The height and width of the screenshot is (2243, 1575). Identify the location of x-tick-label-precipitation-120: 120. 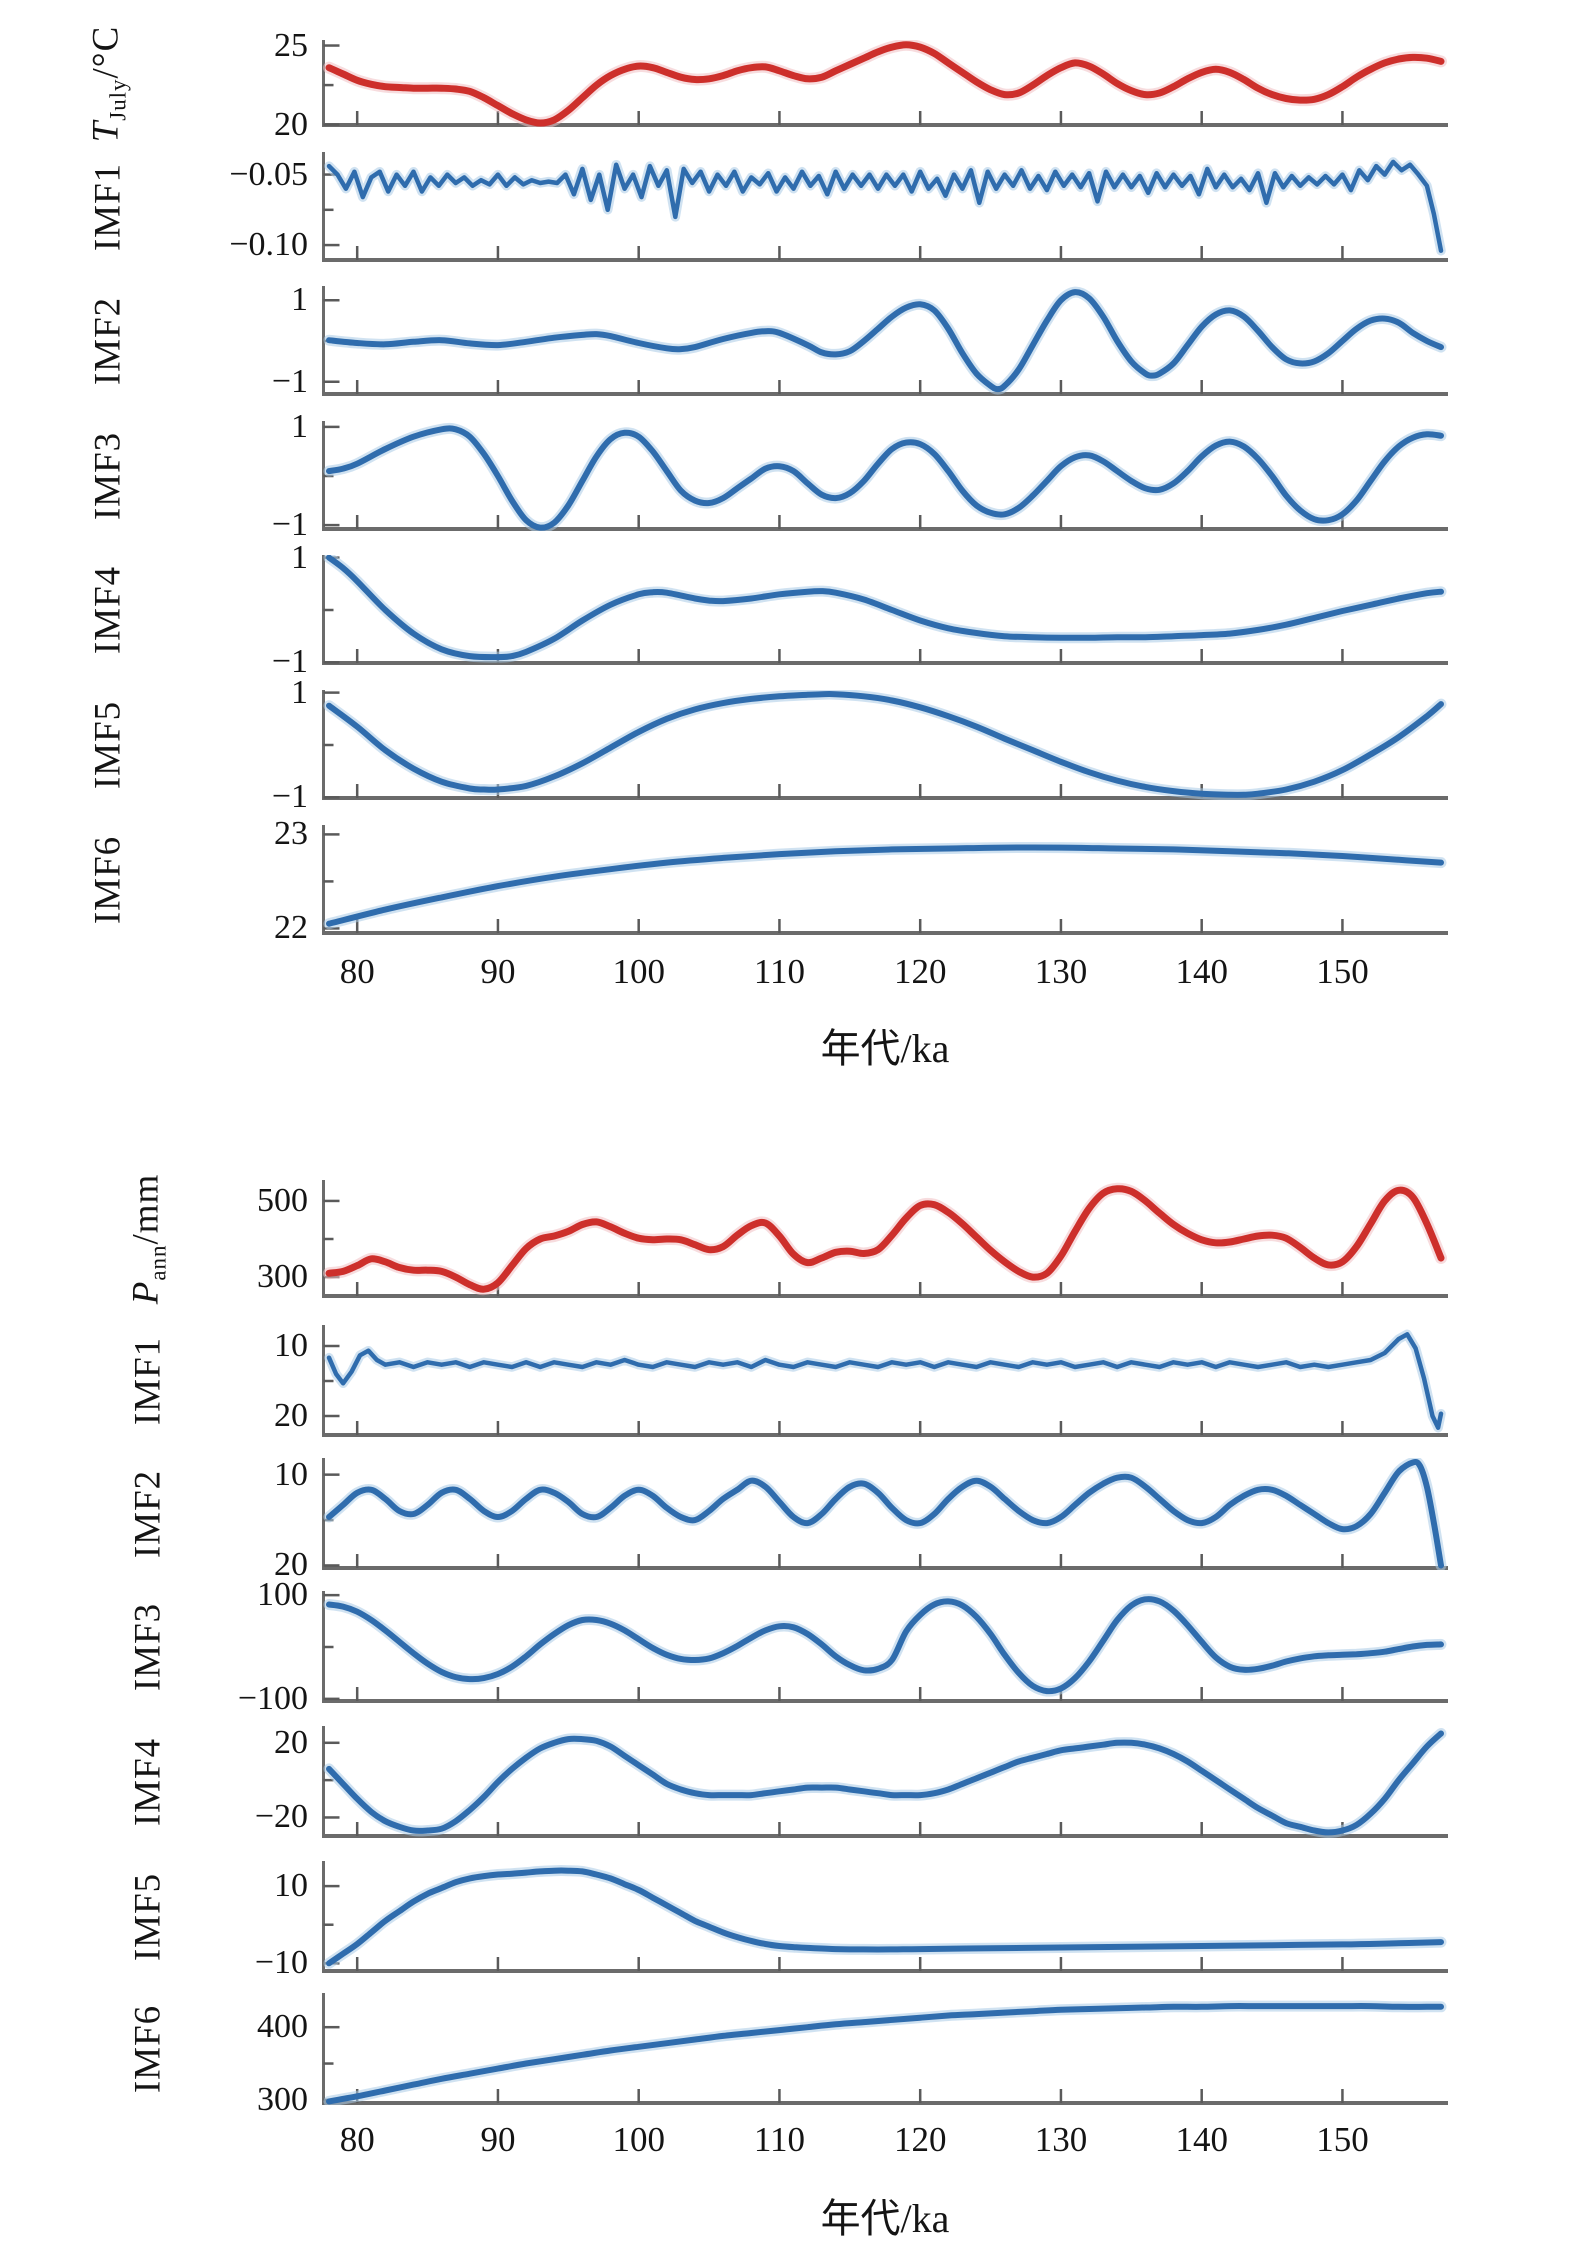
(920, 2139).